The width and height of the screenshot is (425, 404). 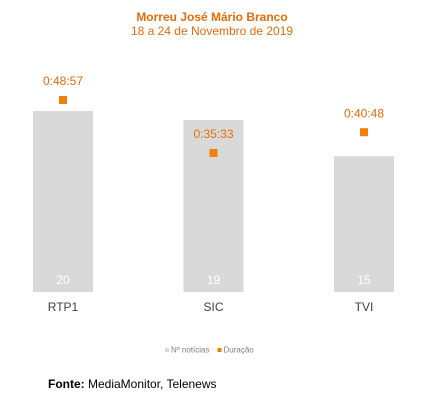 I want to click on chart-title: Morreu José Mário Branco, so click(x=211, y=17).